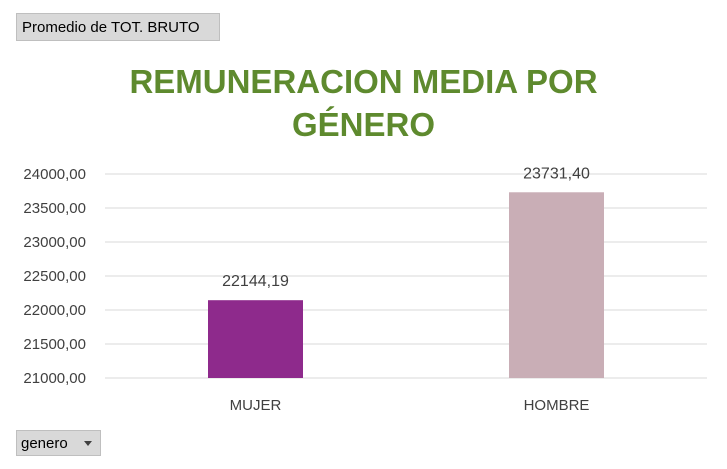  I want to click on y-tick-label: 22000,00, so click(54, 310).